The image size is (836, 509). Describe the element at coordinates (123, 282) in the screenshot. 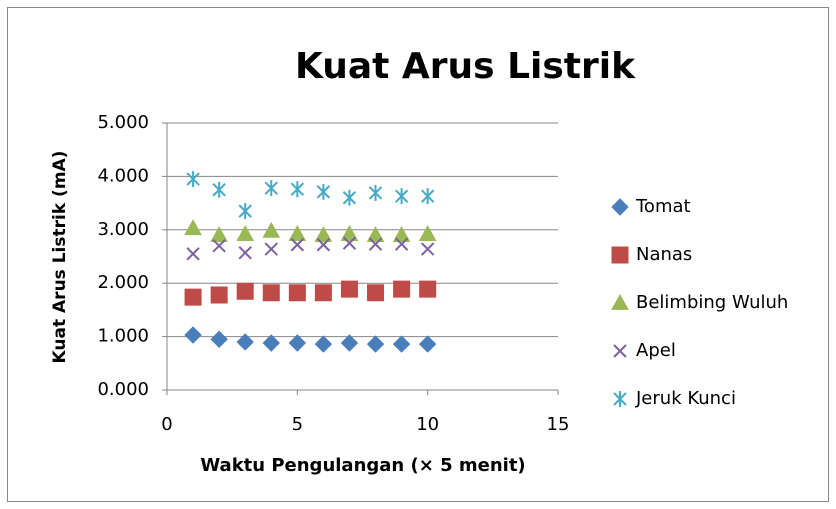

I see `y-tick-label: 2.000` at that location.